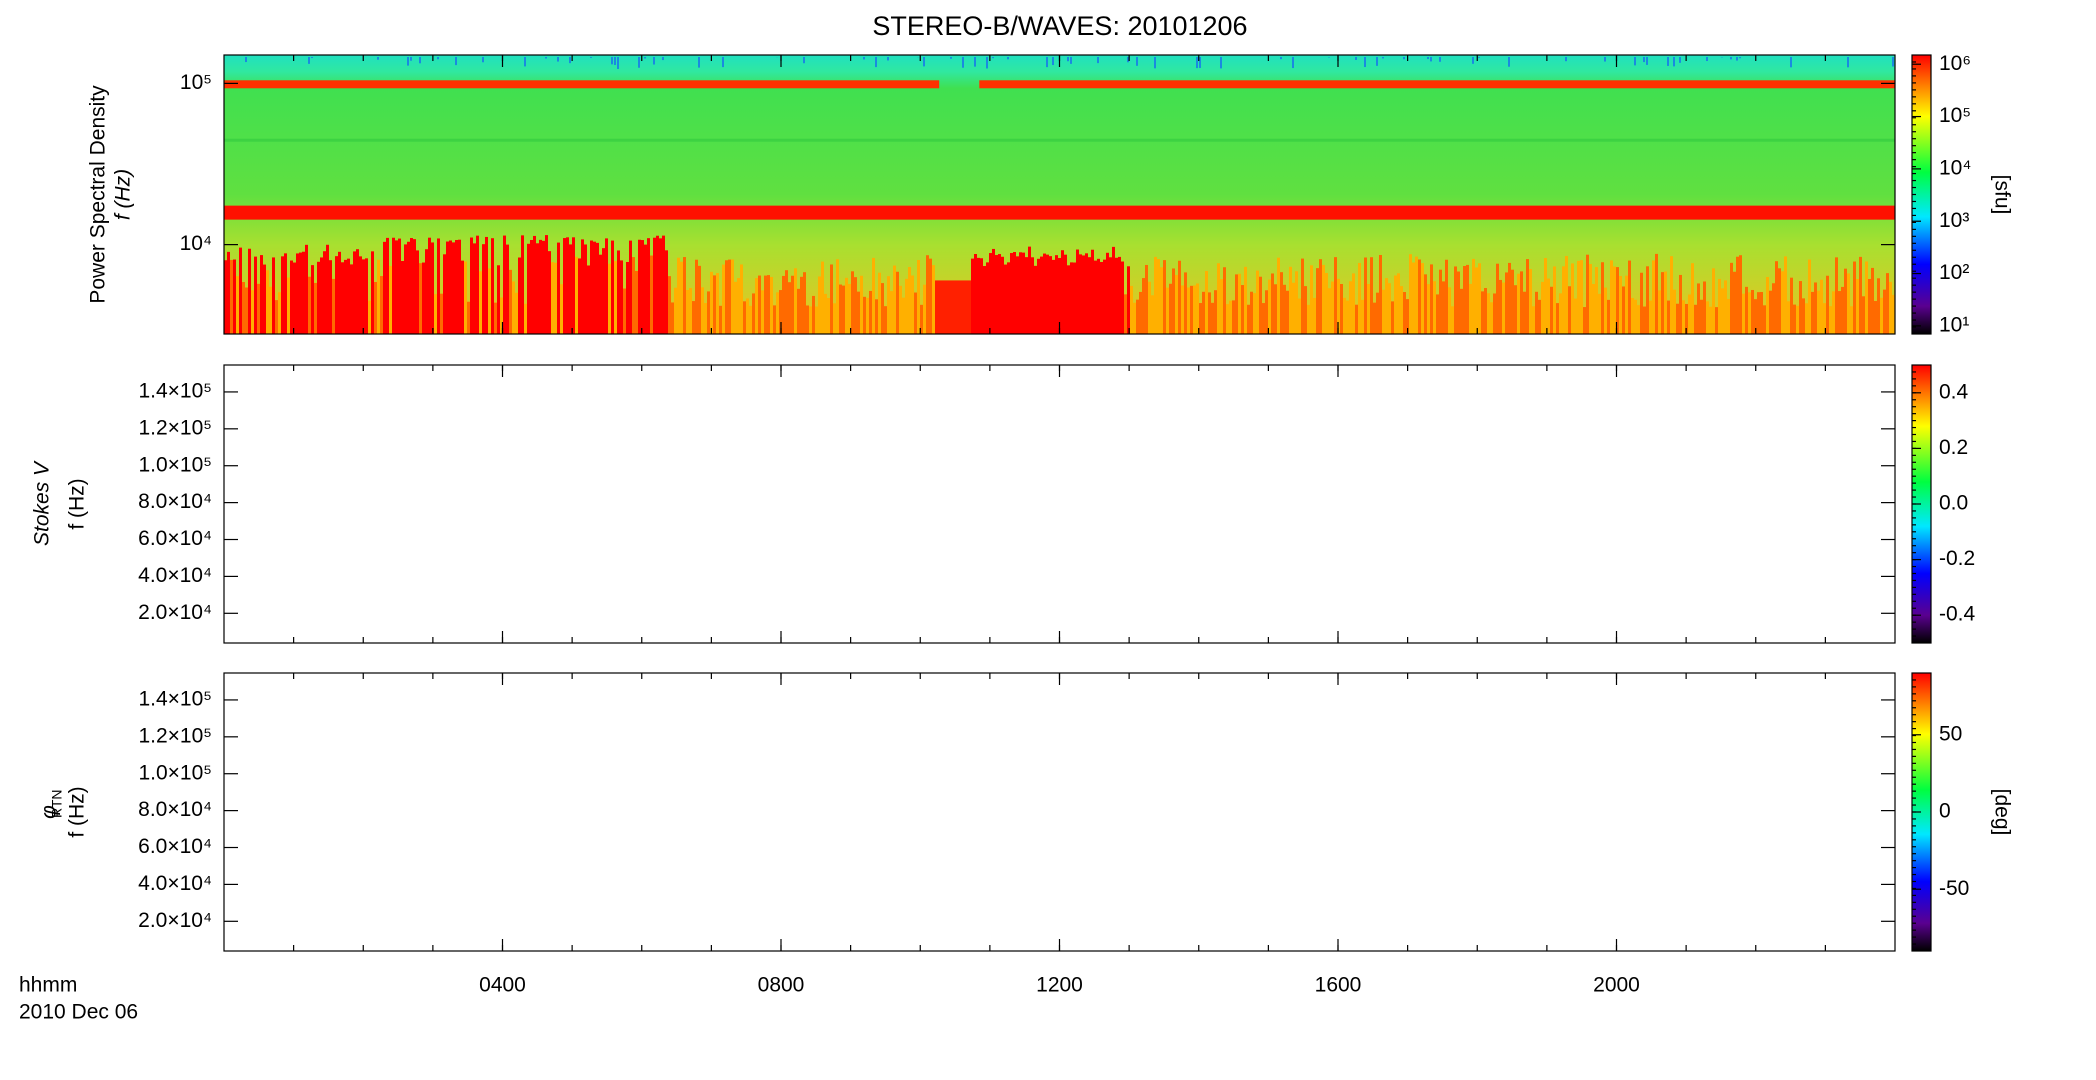 This screenshot has width=2096, height=1080. Describe the element at coordinates (175, 390) in the screenshot. I see `y-tick-label: 1.4×10⁵` at that location.